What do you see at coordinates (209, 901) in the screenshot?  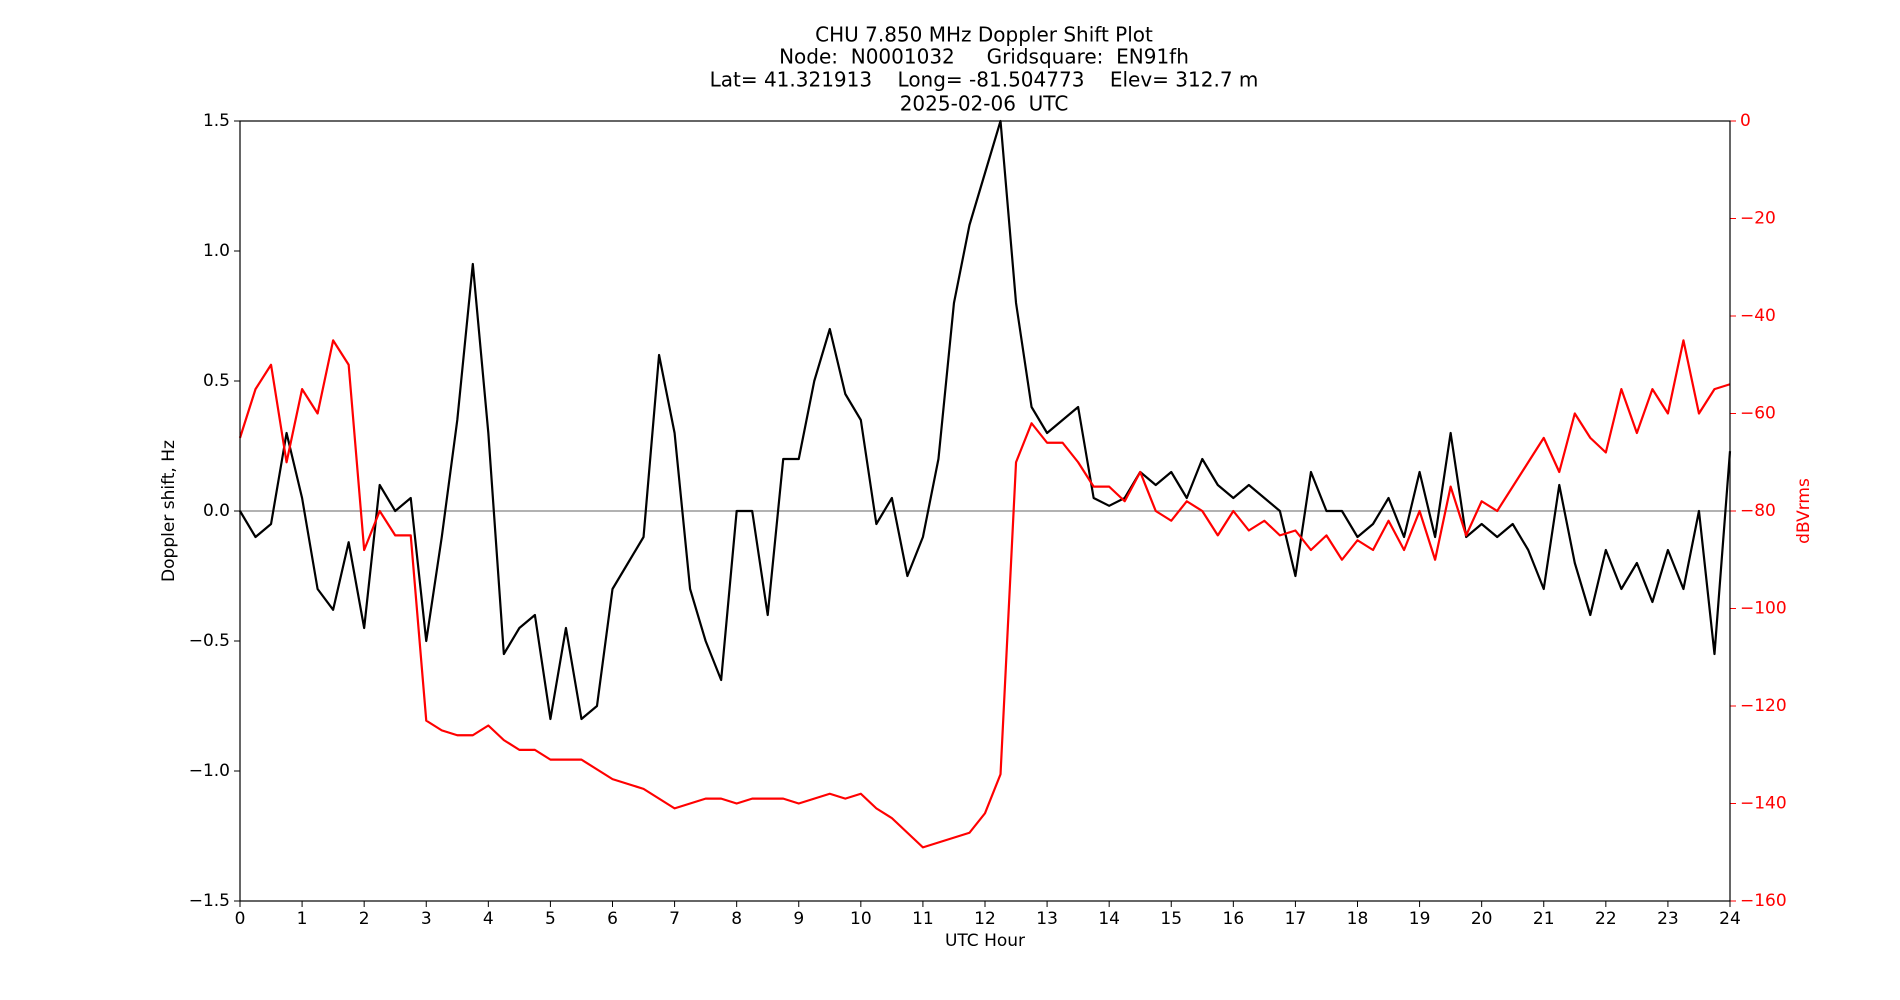 I see `y-tick-label: −1.5` at bounding box center [209, 901].